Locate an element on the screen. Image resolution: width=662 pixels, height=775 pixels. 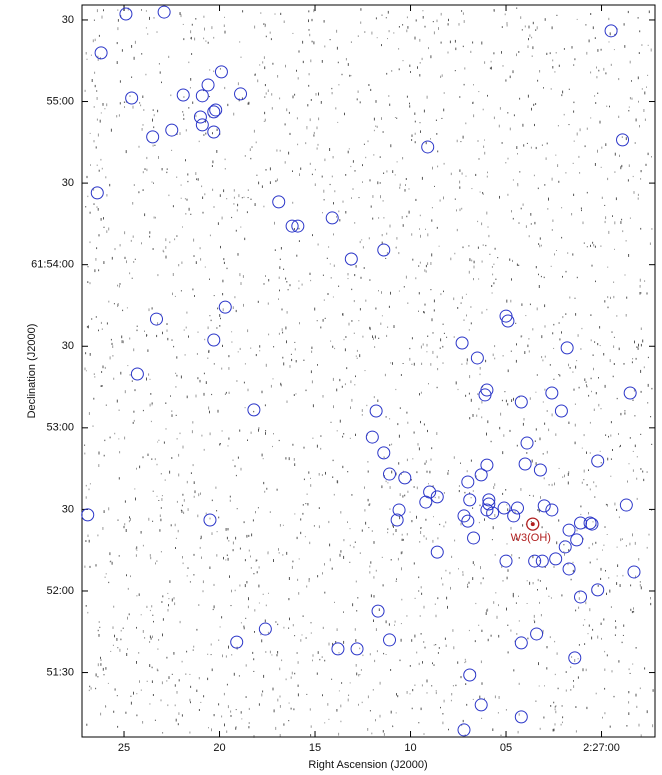
x-tick-label: 20 is located at coordinates (219, 748).